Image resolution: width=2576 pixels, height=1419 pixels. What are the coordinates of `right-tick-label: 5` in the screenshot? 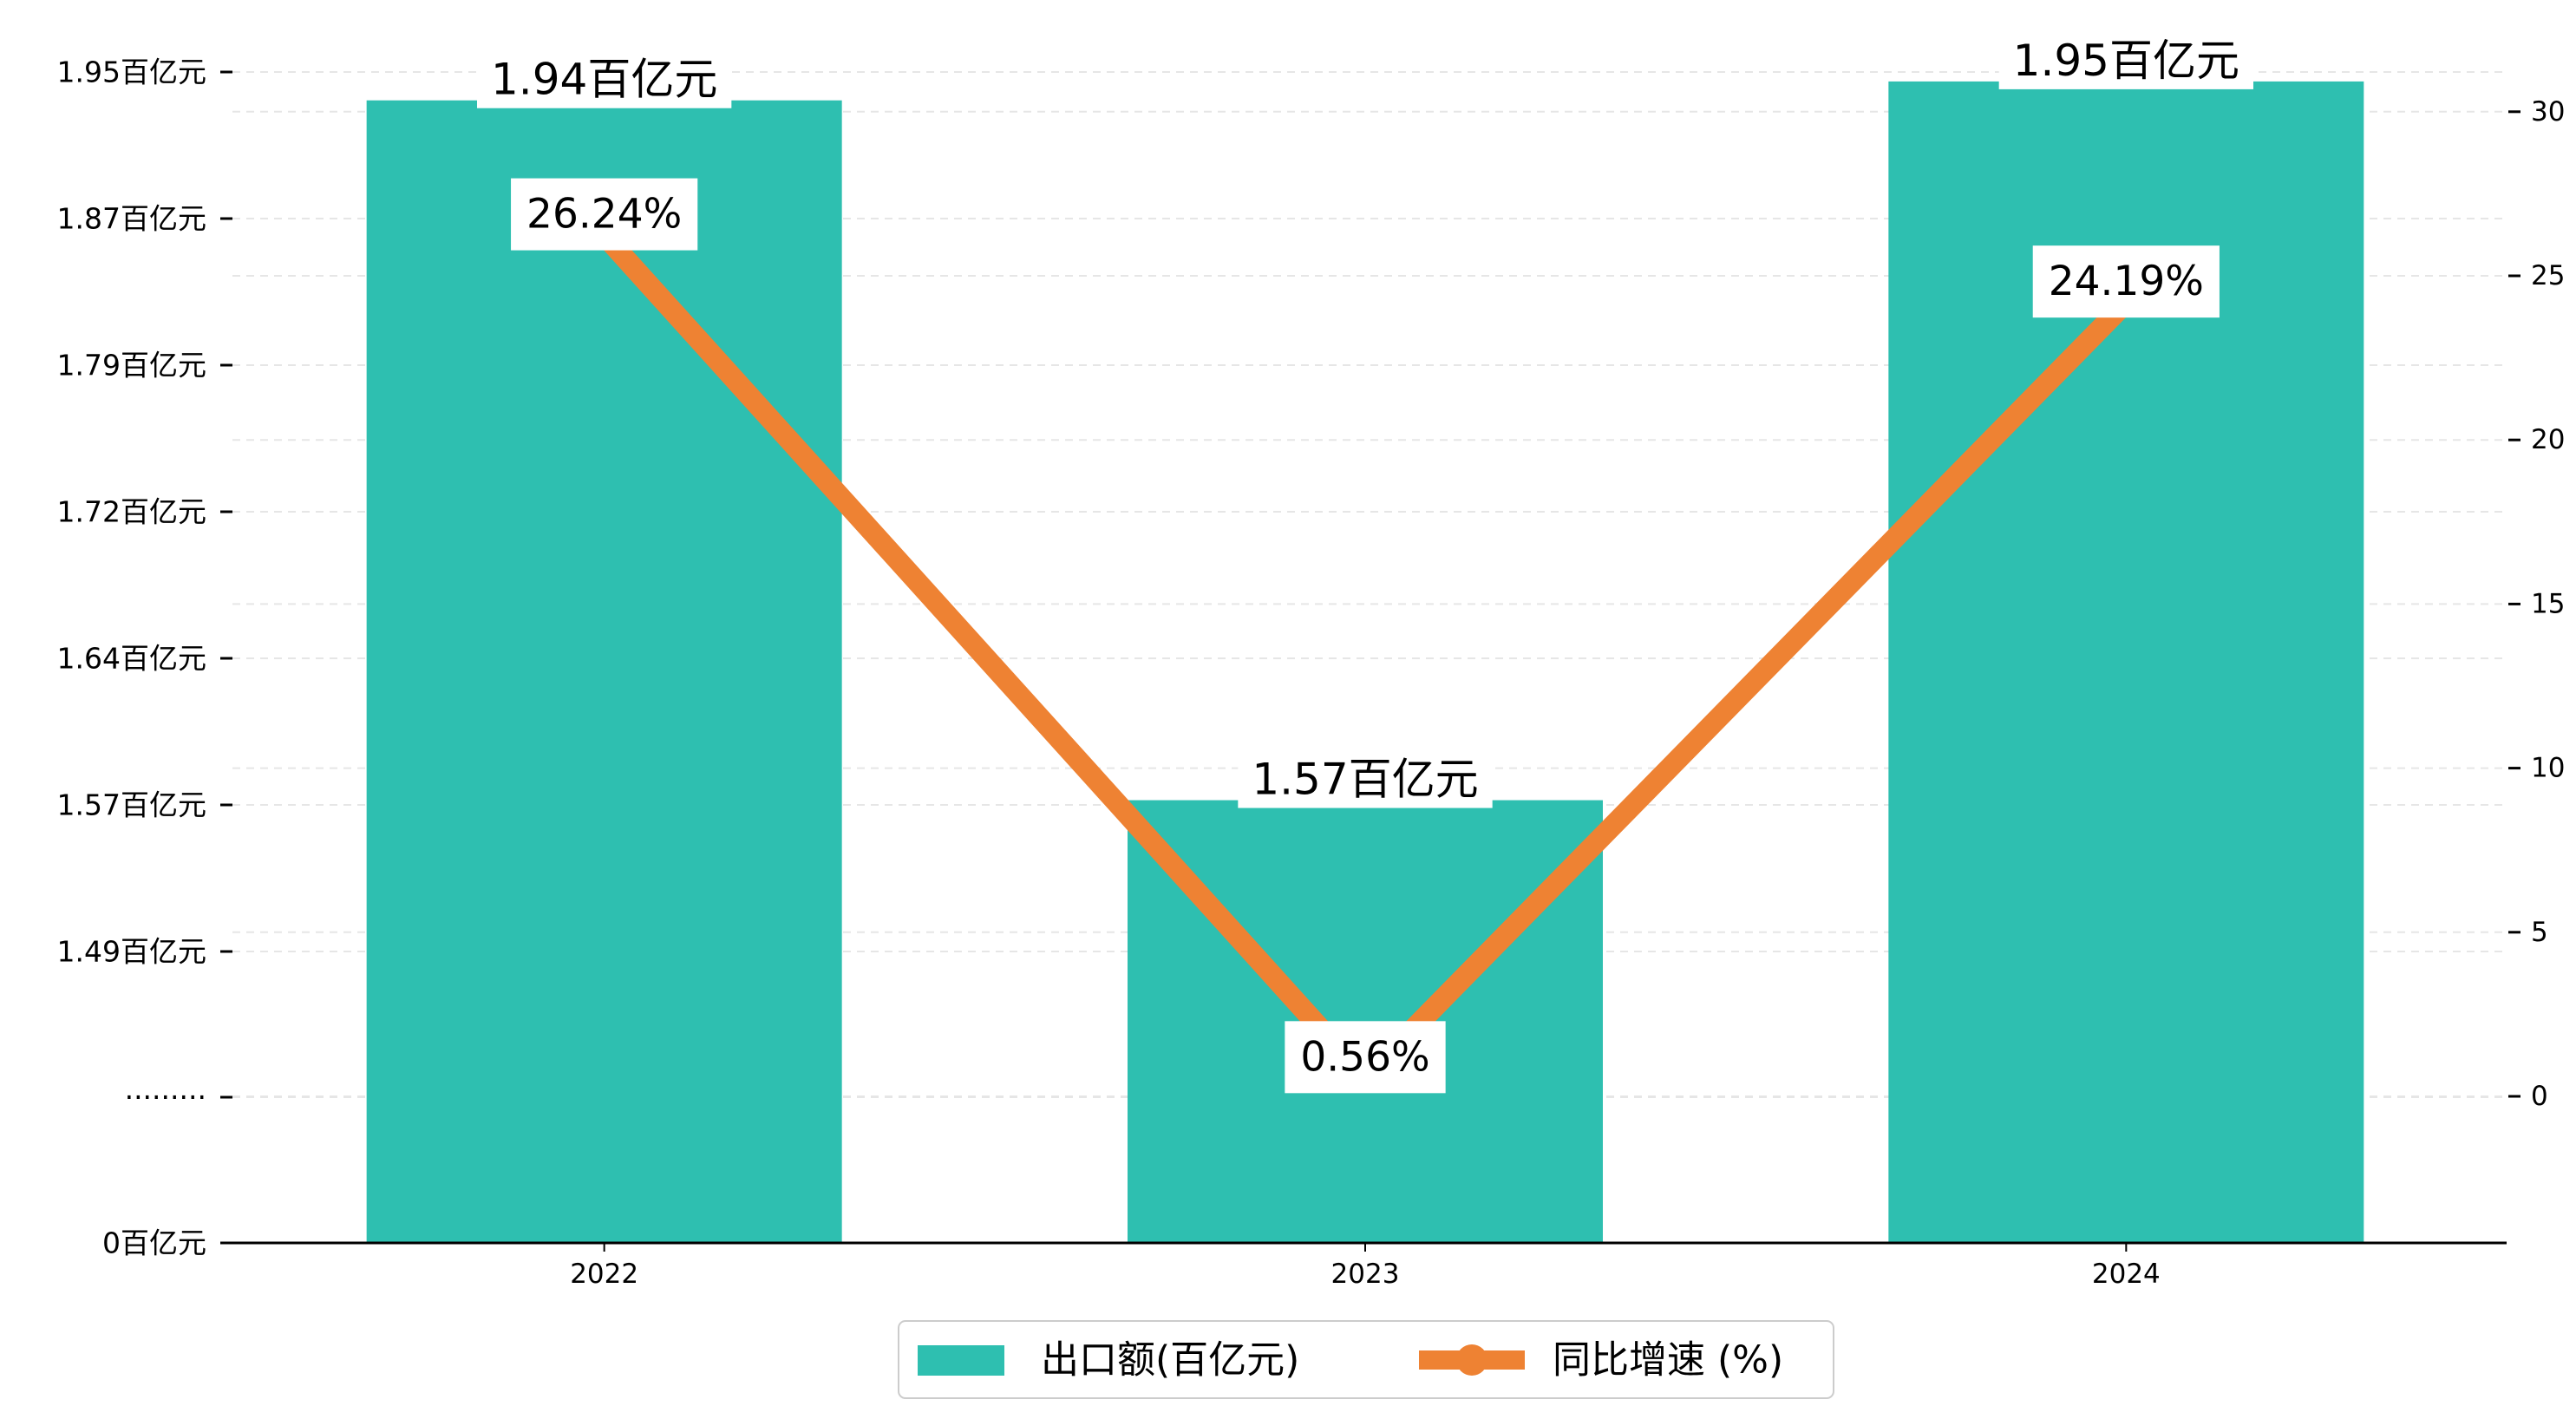 It's located at (2539, 932).